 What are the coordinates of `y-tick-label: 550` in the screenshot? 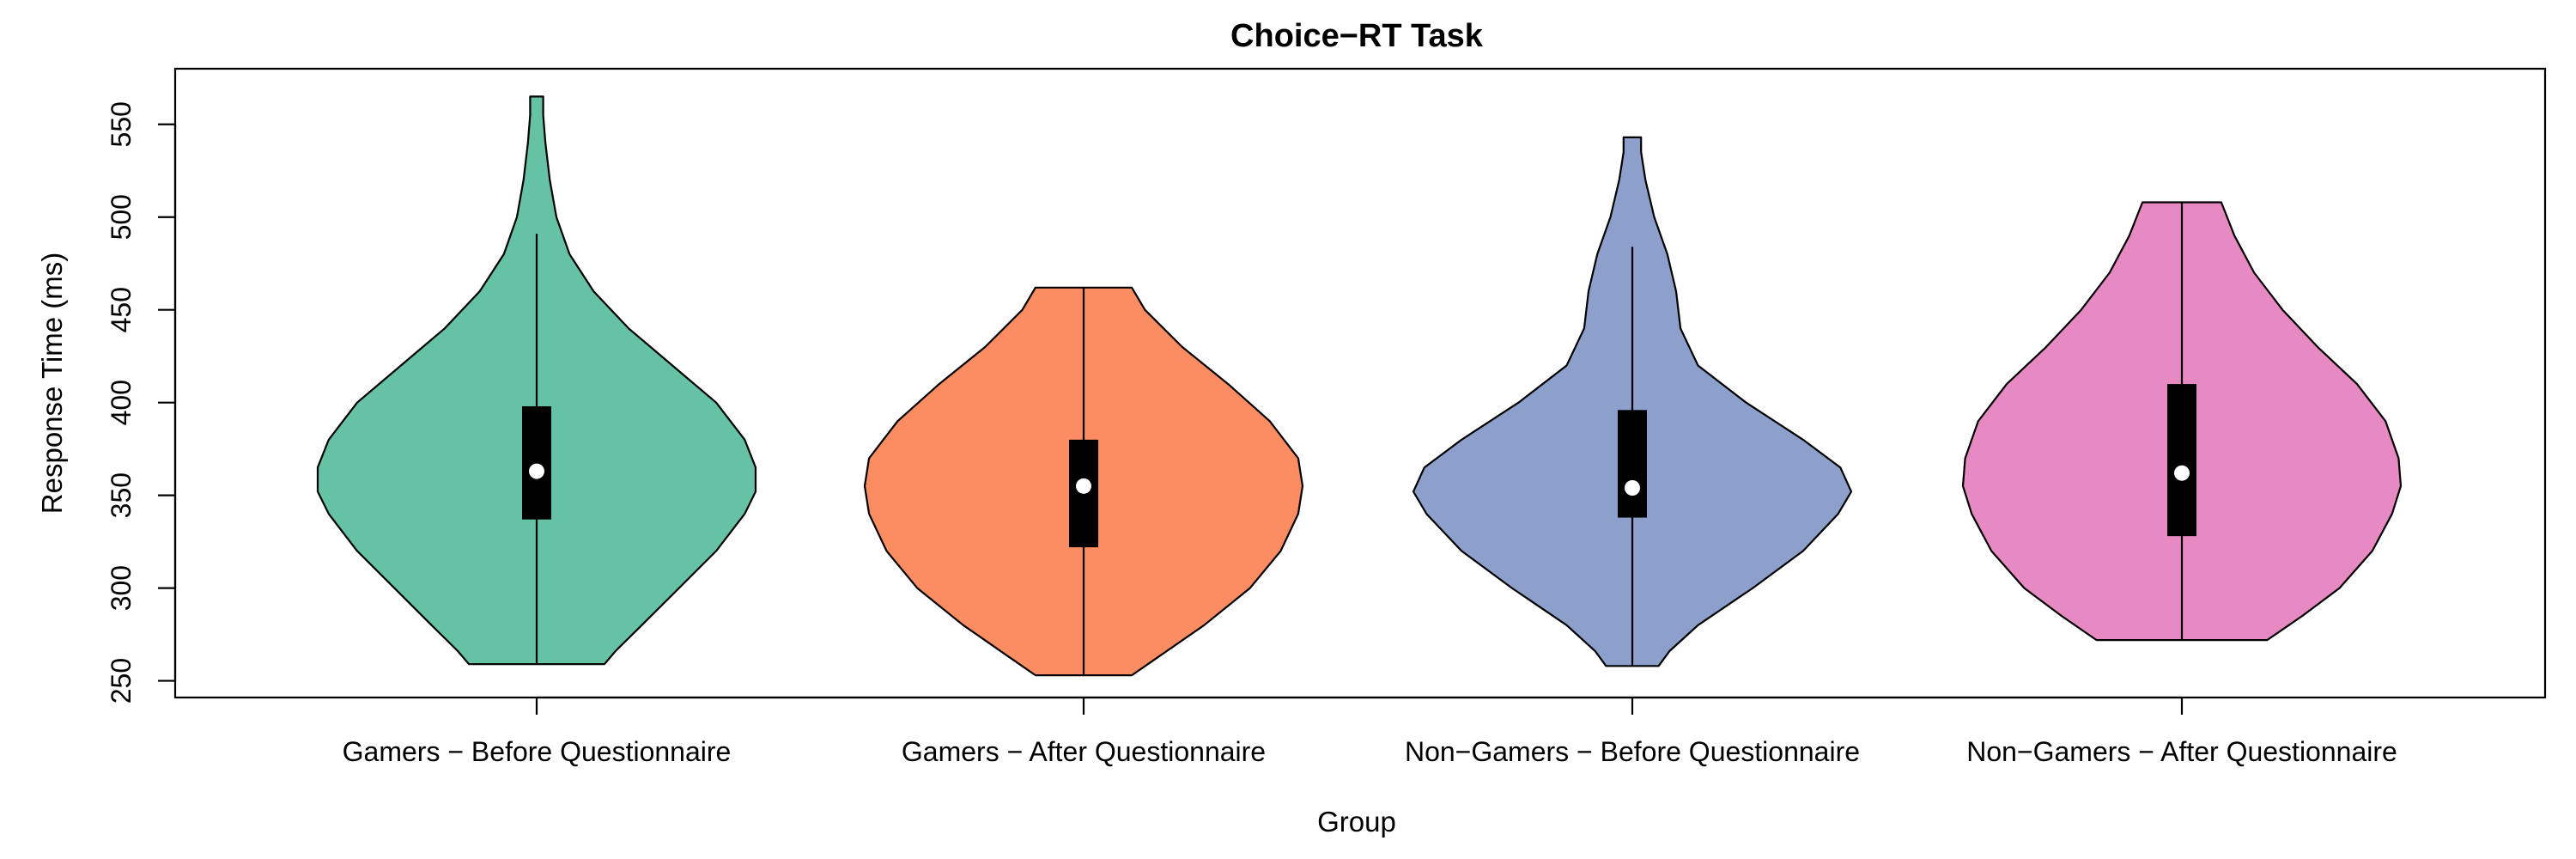 It's located at (122, 124).